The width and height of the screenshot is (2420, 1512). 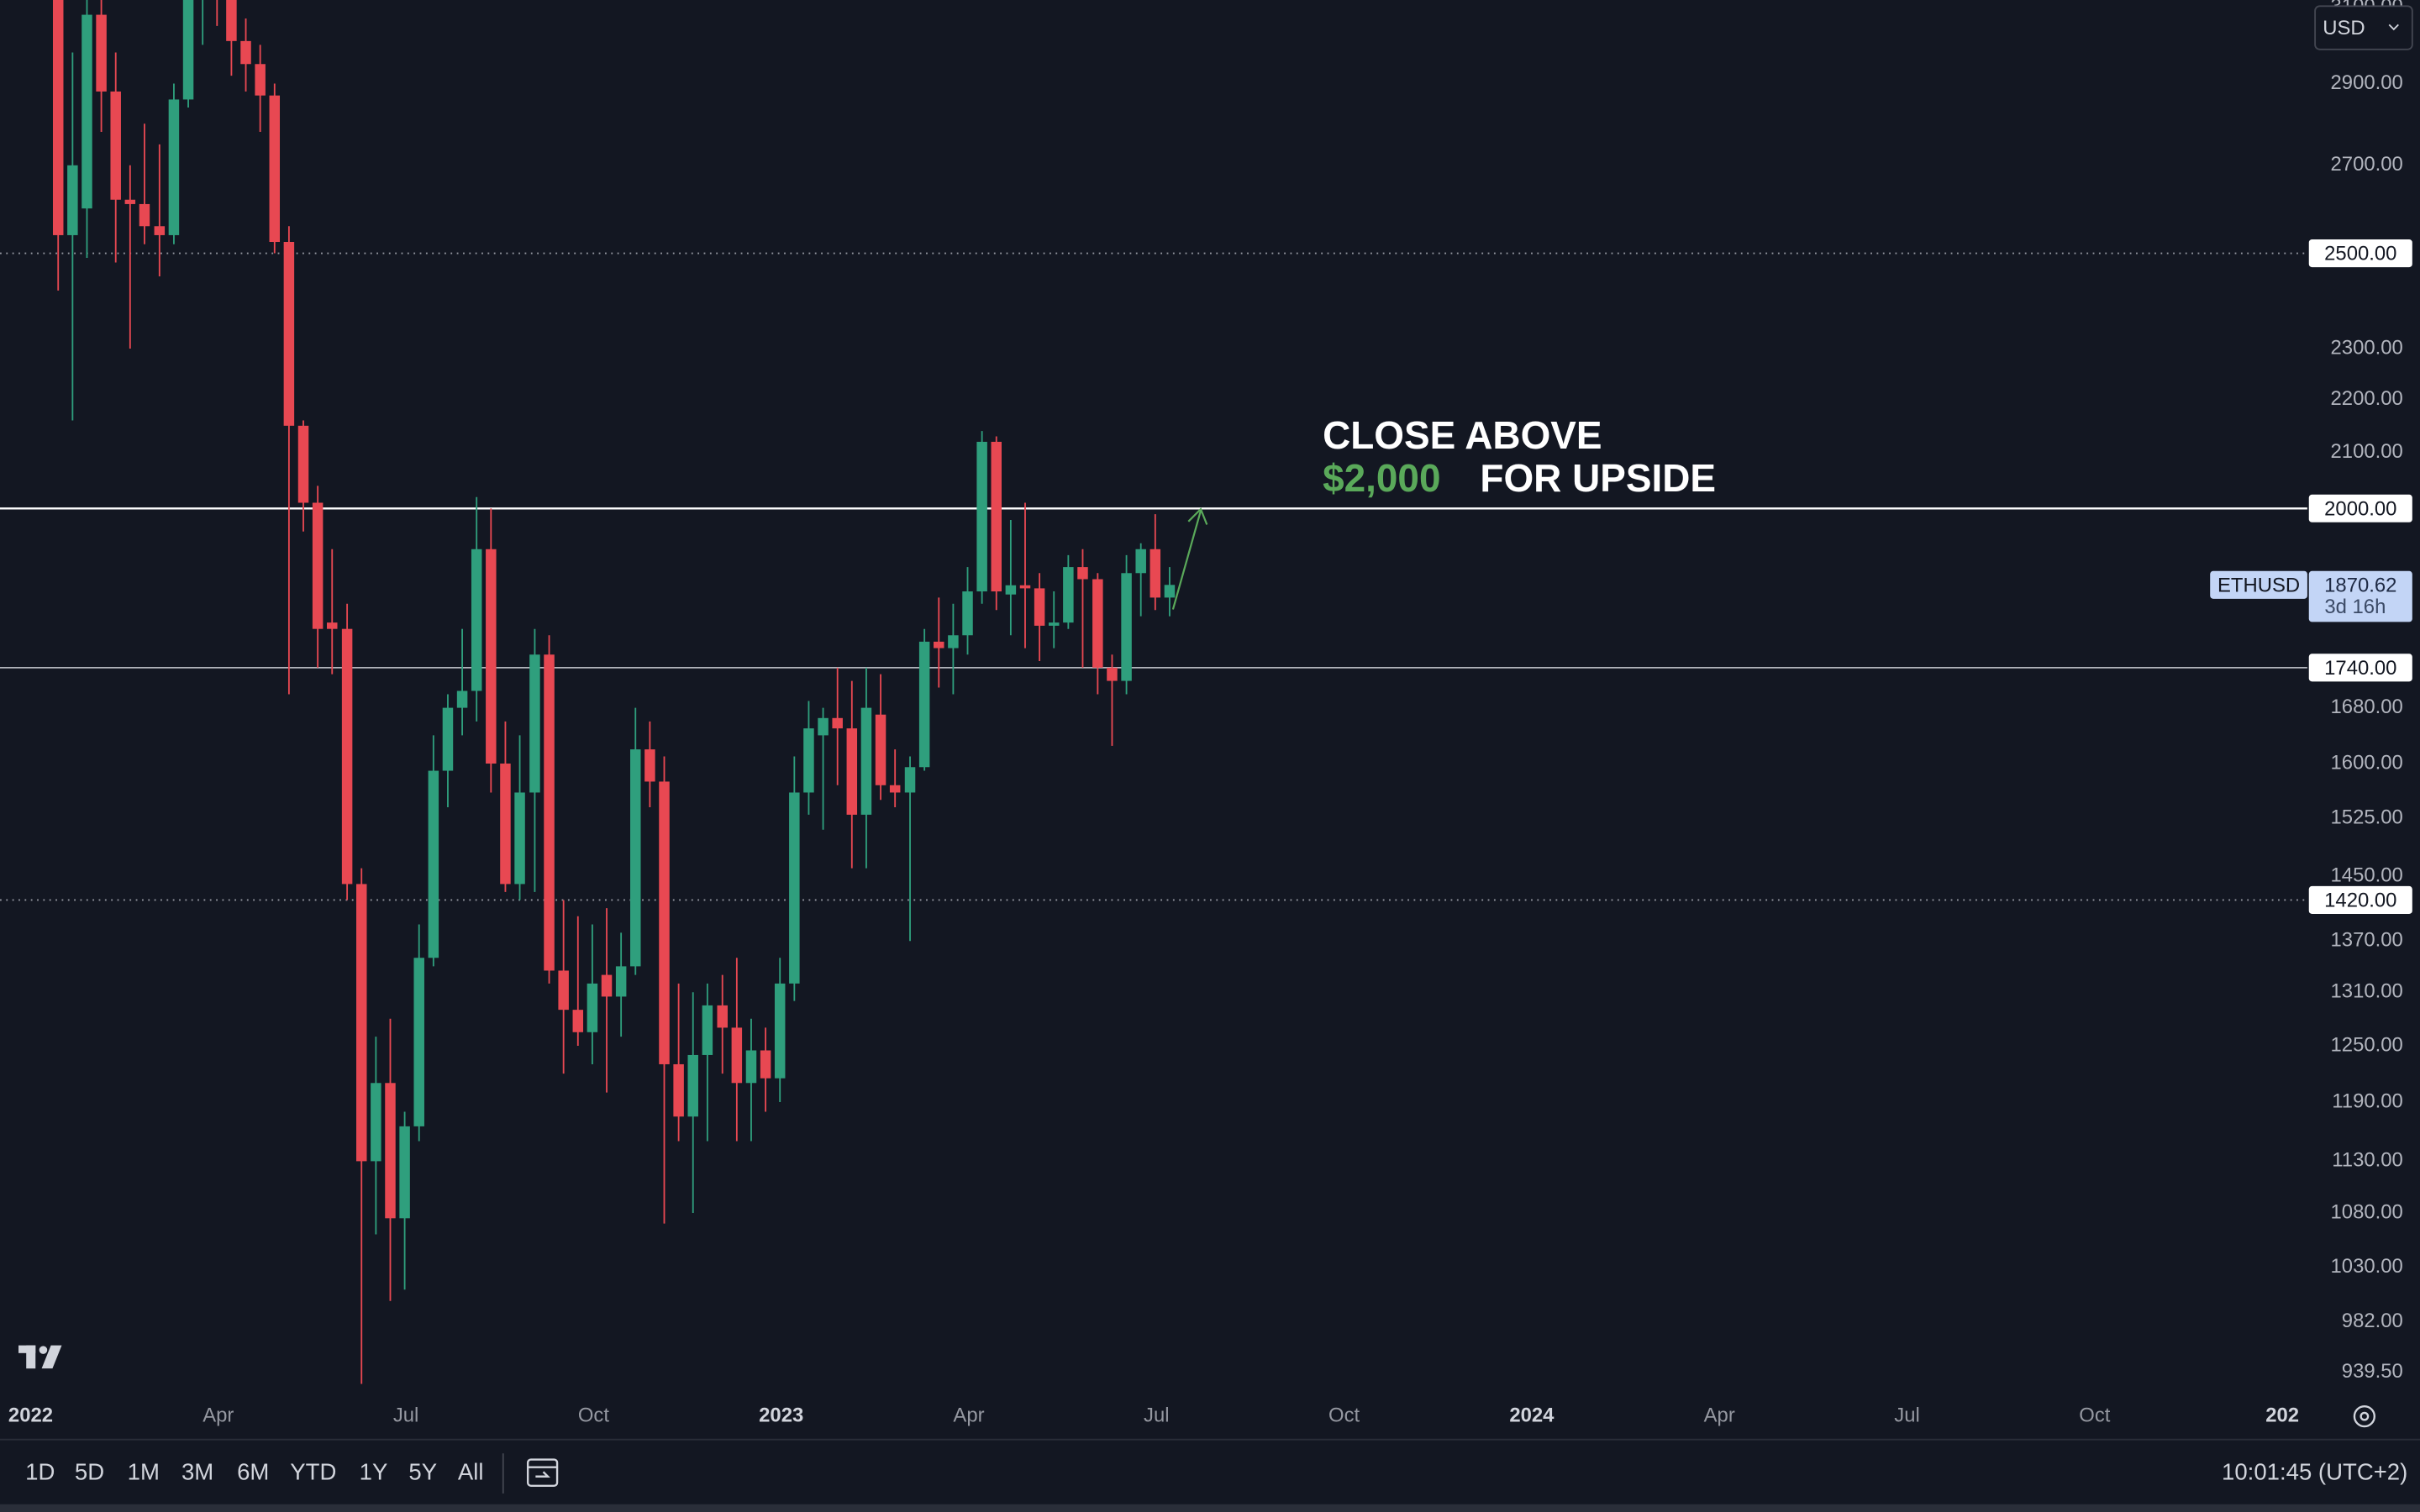 I want to click on countdown-label: 3d 16h, so click(x=2355, y=607).